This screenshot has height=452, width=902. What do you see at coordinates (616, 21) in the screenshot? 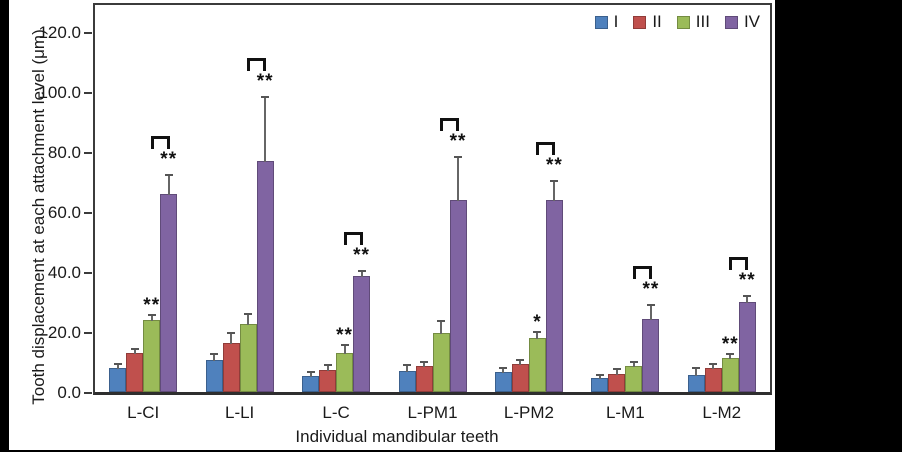
I see `legend-label: I` at bounding box center [616, 21].